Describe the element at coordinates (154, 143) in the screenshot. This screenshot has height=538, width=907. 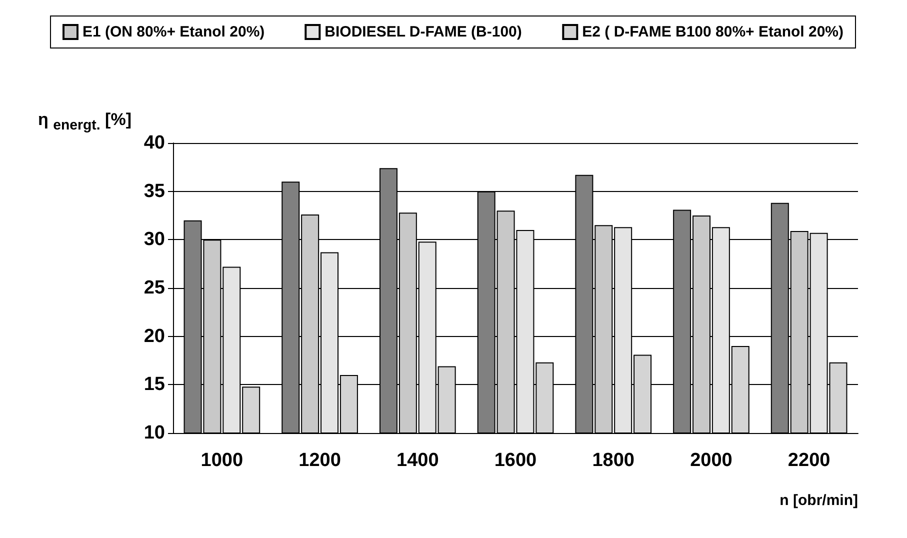
I see `y-tick-label: 40` at that location.